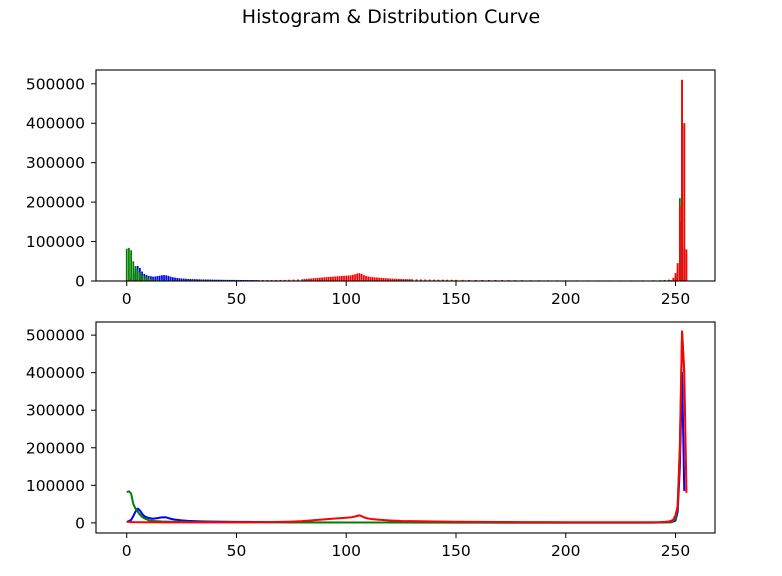 Image resolution: width=782 pixels, height=576 pixels. What do you see at coordinates (55, 203) in the screenshot?
I see `y-tick-label-2: 200000` at bounding box center [55, 203].